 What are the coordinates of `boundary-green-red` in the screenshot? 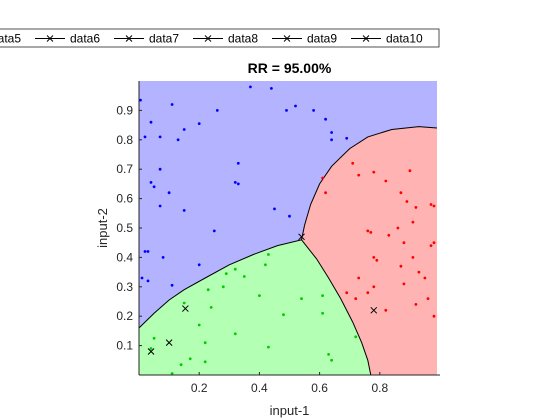 It's located at (336, 307).